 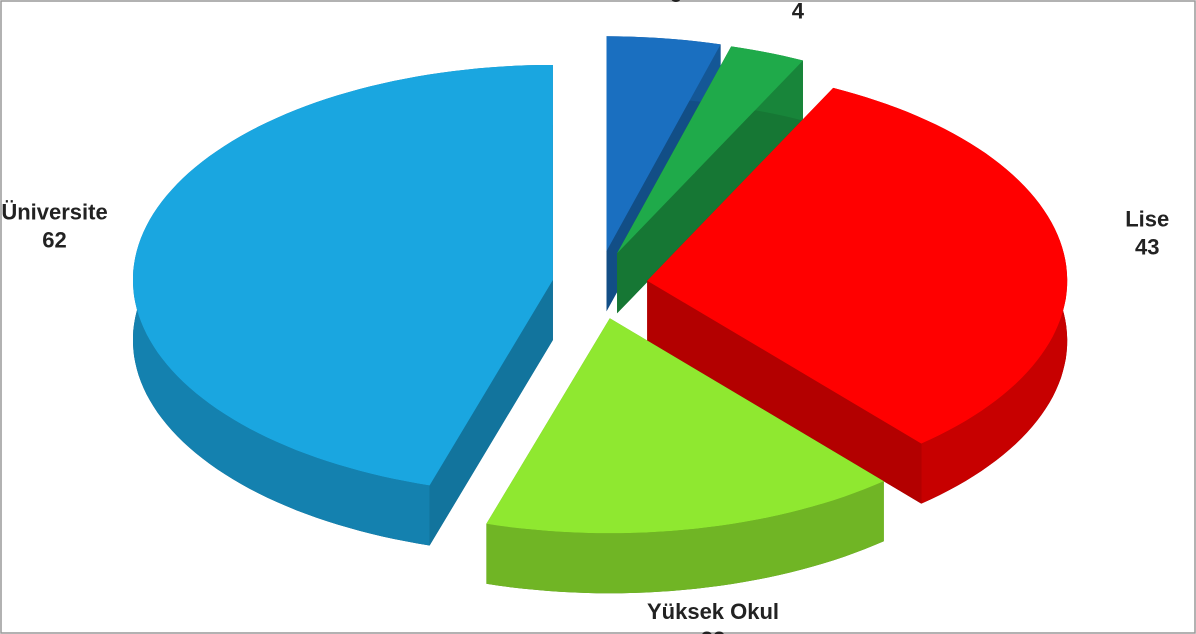 What do you see at coordinates (1147, 246) in the screenshot?
I see `value-label: 43` at bounding box center [1147, 246].